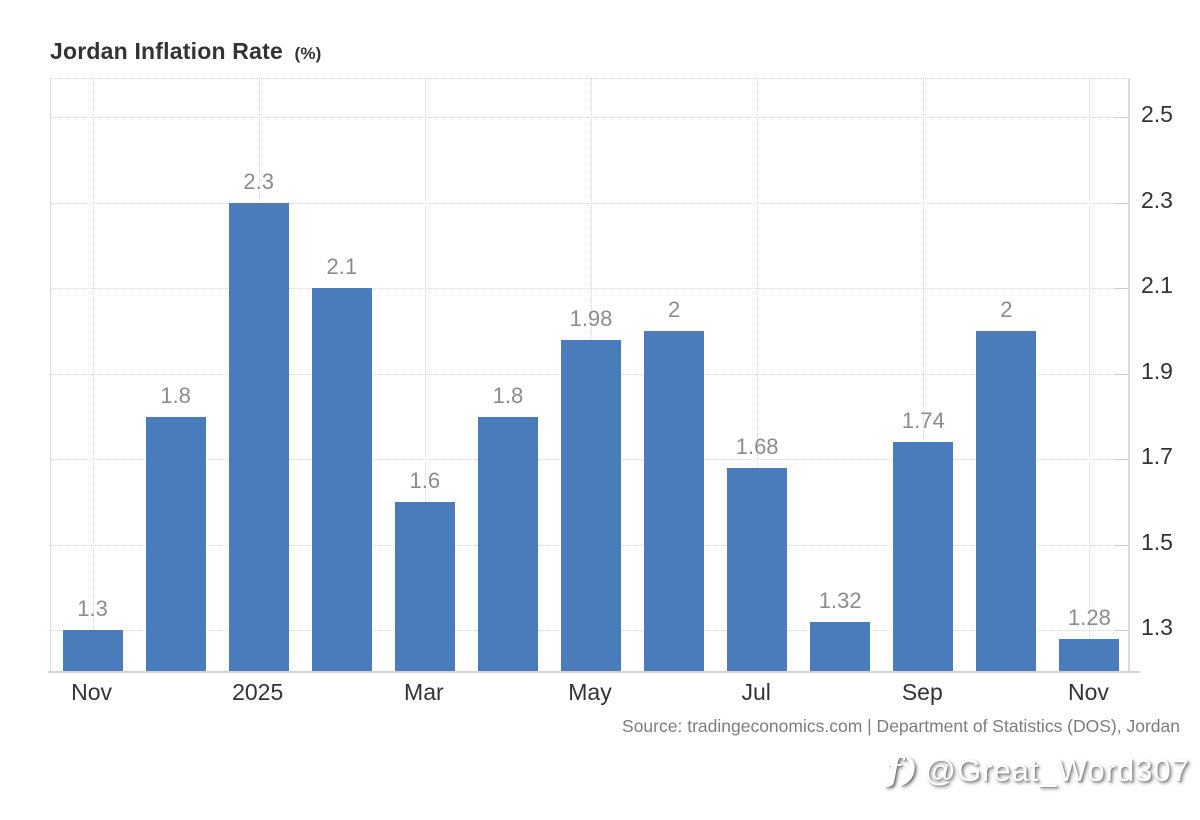 The height and width of the screenshot is (820, 1200). What do you see at coordinates (594, 672) in the screenshot?
I see `x-axis-line` at bounding box center [594, 672].